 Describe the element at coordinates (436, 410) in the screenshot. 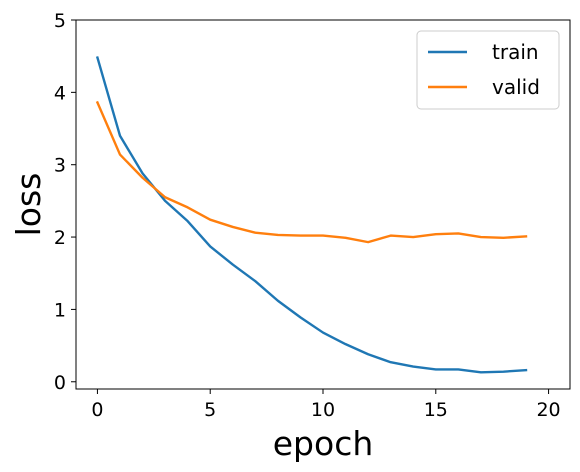

I see `x-tick-label: 15` at that location.